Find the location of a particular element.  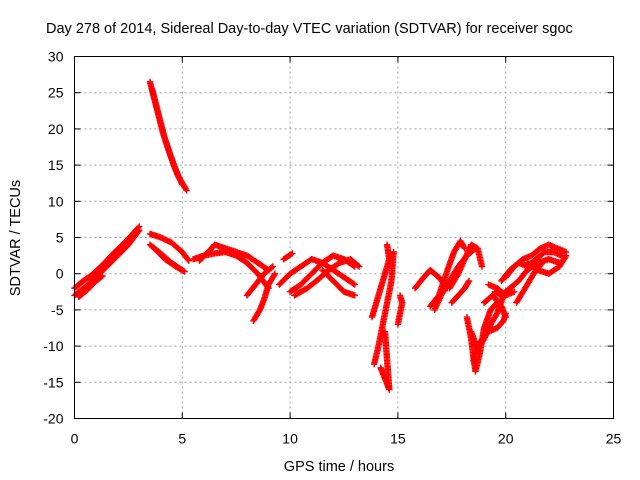

y-tick-label: -10 is located at coordinates (53, 346).